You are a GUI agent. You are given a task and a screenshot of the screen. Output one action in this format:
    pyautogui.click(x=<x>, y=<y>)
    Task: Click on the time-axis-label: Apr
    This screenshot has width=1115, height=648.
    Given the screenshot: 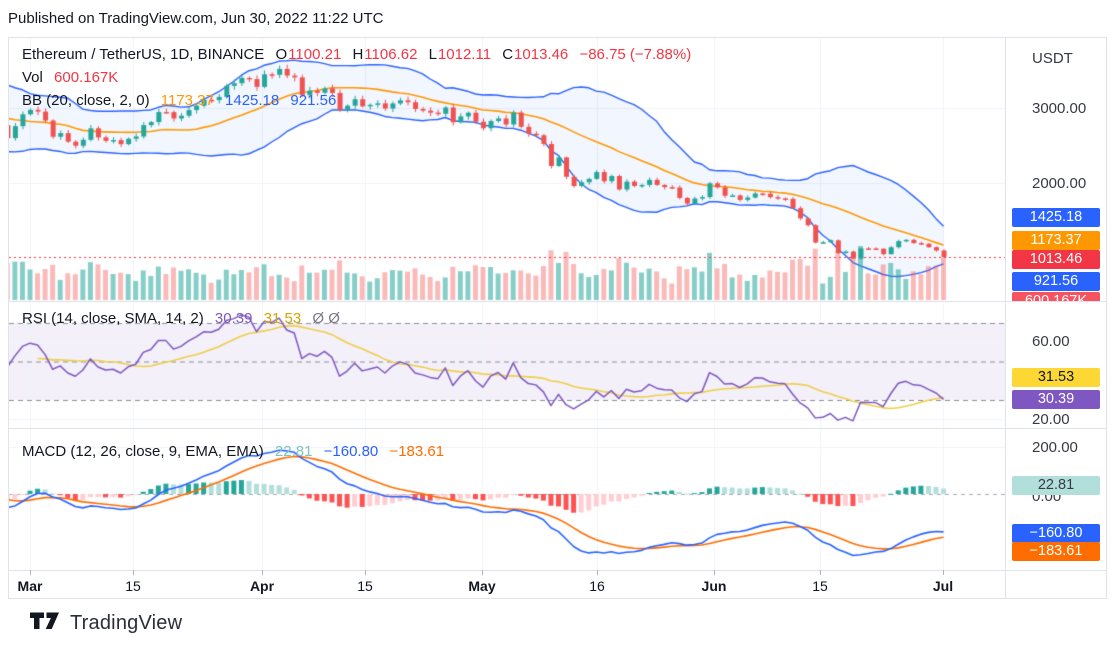 What is the action you would take?
    pyautogui.click(x=262, y=586)
    